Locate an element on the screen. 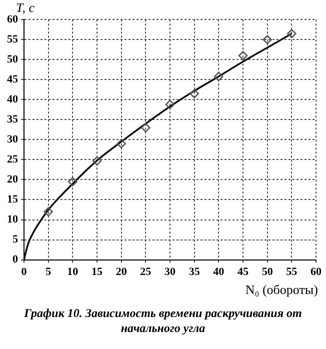 The height and width of the screenshot is (349, 326). x-tick-label: 30 is located at coordinates (170, 272).